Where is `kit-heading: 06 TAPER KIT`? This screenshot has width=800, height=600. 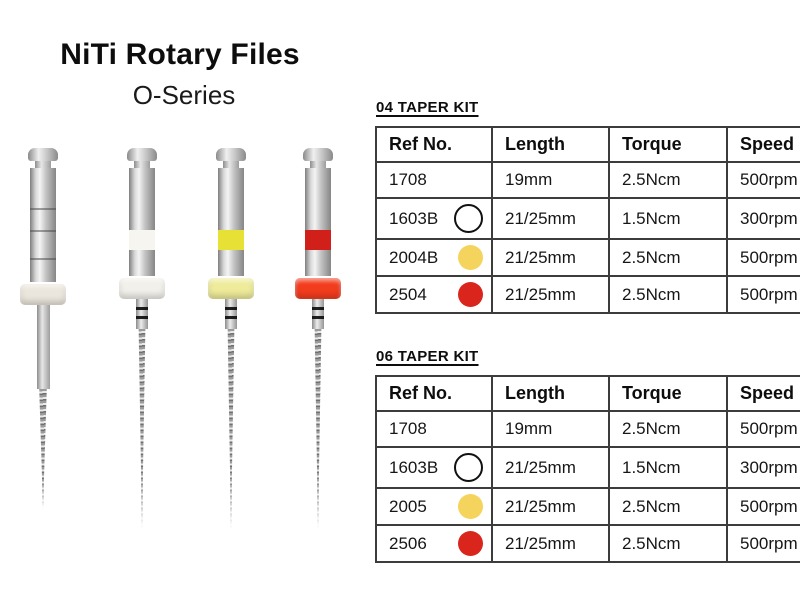 kit-heading: 06 TAPER KIT is located at coordinates (427, 356).